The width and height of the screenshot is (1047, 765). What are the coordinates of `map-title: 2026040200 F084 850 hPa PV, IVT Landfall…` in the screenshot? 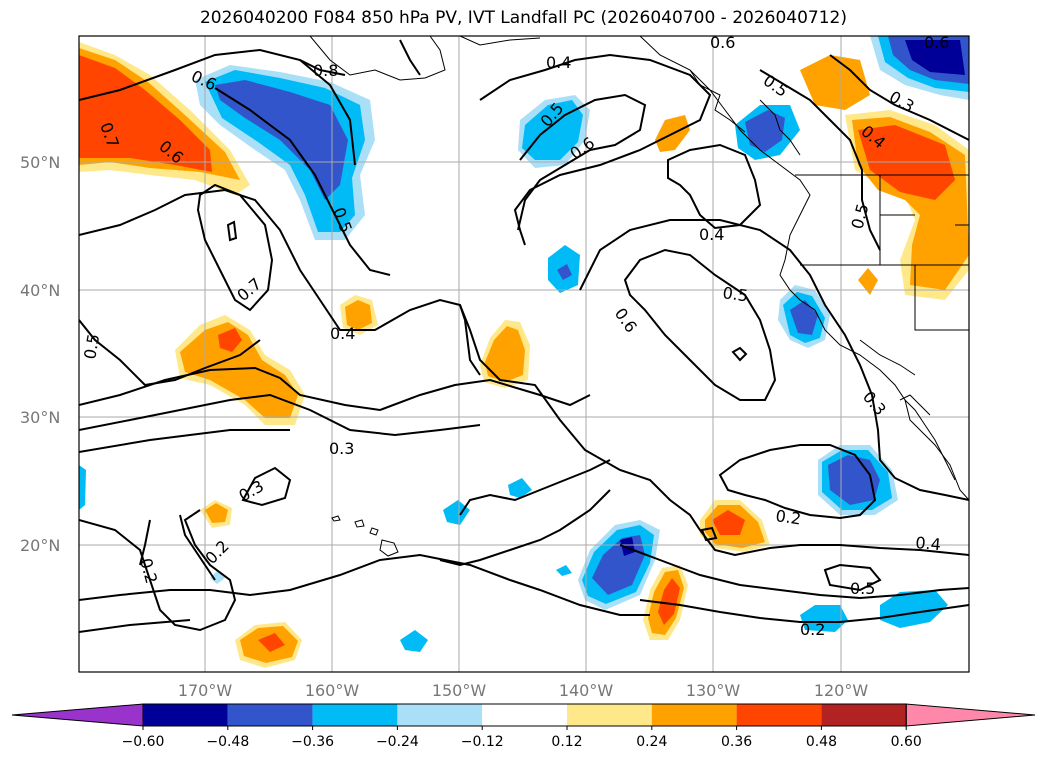 It's located at (523, 18).